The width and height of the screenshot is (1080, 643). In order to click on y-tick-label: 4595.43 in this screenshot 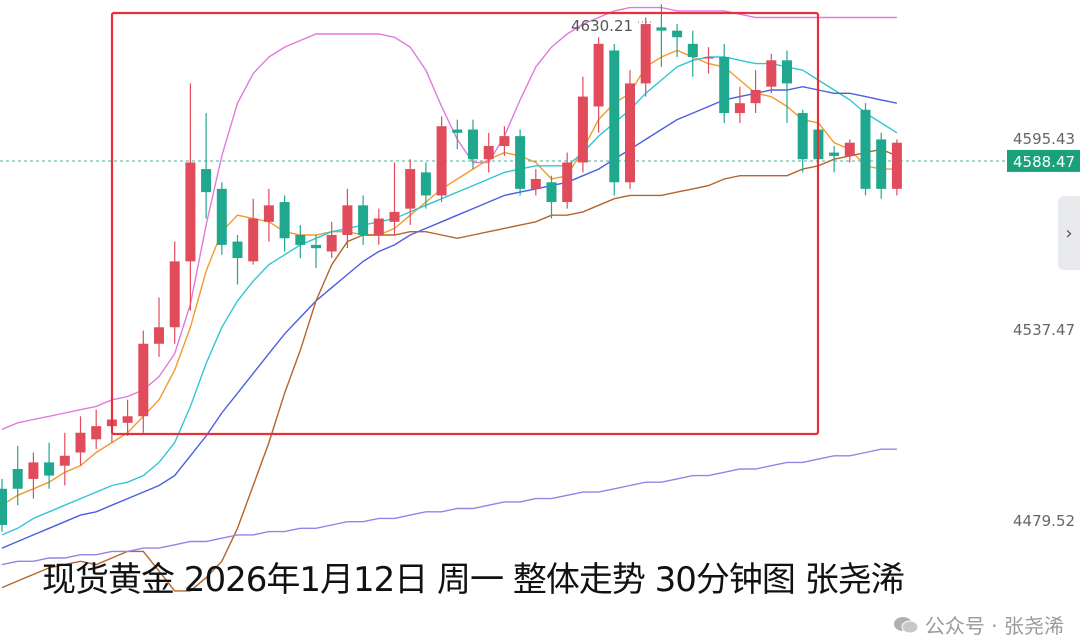, I will do `click(1044, 139)`.